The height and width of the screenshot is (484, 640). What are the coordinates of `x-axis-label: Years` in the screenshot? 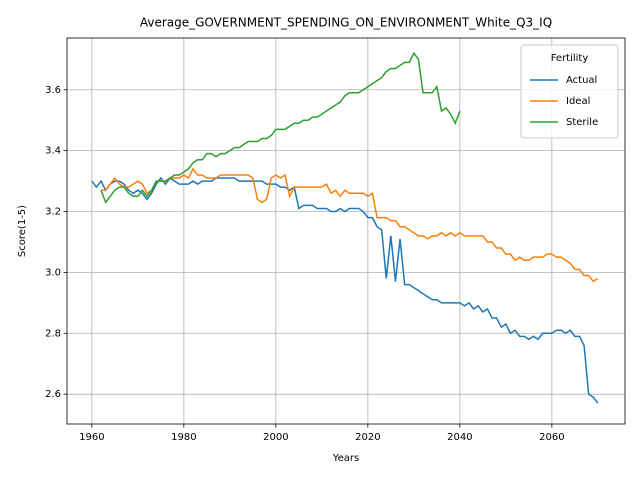 It's located at (345, 458).